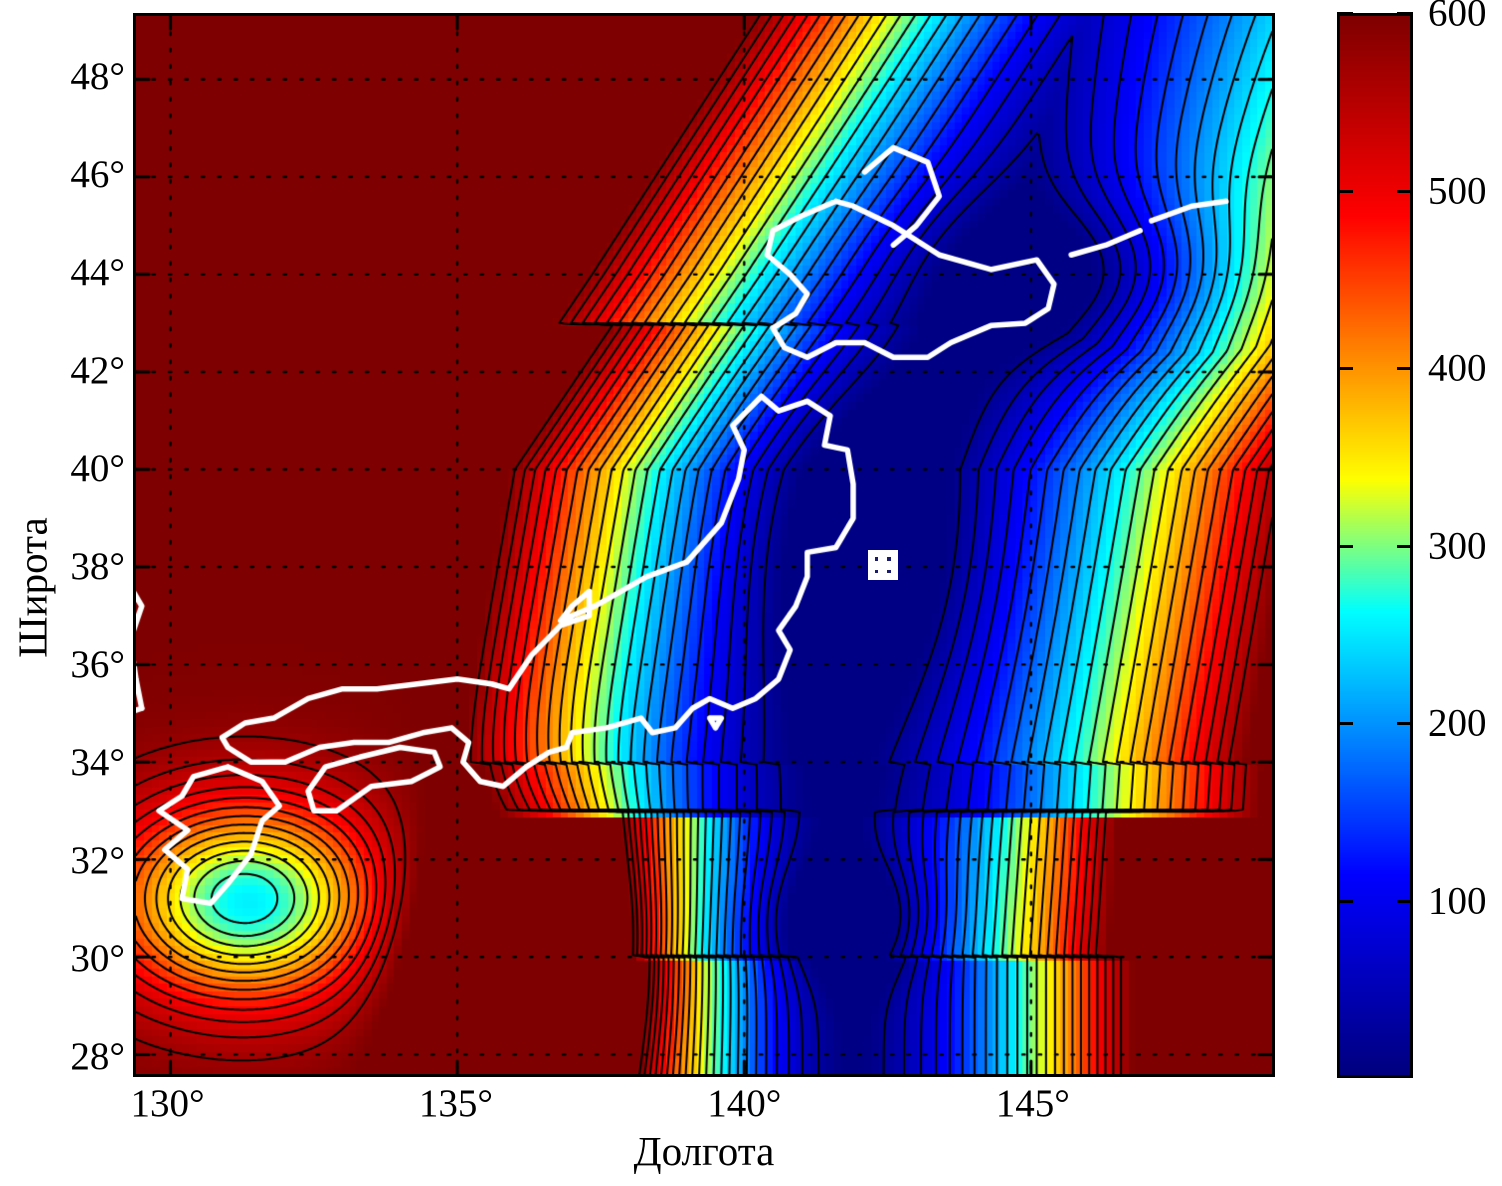 Image resolution: width=1502 pixels, height=1186 pixels. I want to click on x-axis-title: Долгота, so click(704, 1151).